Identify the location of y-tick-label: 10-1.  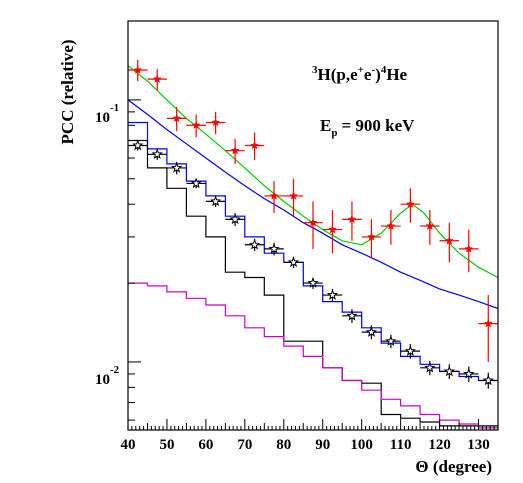
(107, 114).